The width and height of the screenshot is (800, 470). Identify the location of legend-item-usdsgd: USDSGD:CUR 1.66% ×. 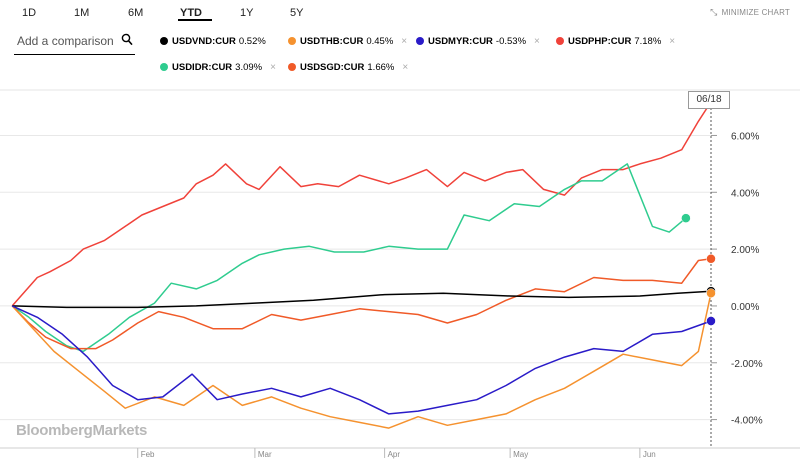
(348, 68).